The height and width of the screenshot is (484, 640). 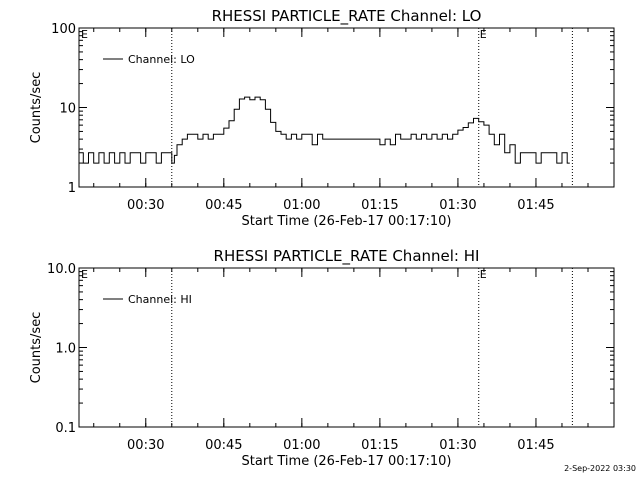 What do you see at coordinates (301, 445) in the screenshot?
I see `panel2-x-tick-label: 01:00` at bounding box center [301, 445].